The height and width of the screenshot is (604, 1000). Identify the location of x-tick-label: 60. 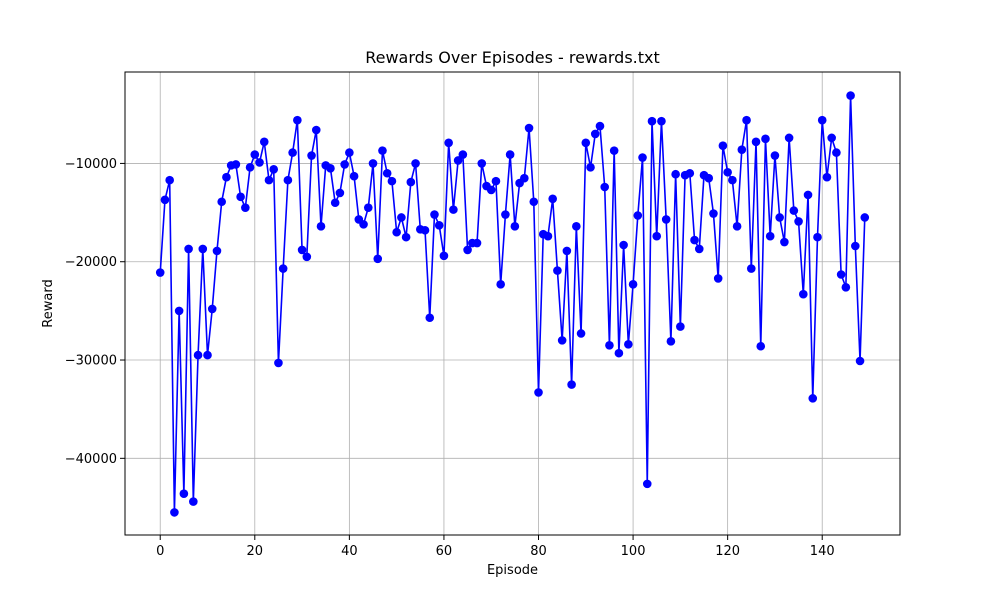
(444, 551).